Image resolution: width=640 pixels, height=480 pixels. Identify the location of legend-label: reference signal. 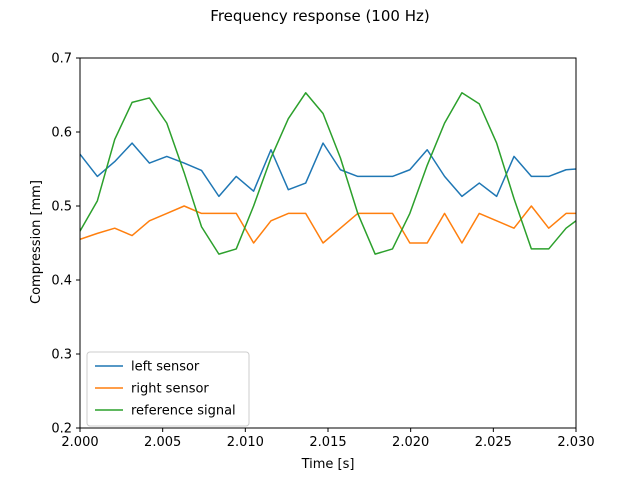
(183, 411).